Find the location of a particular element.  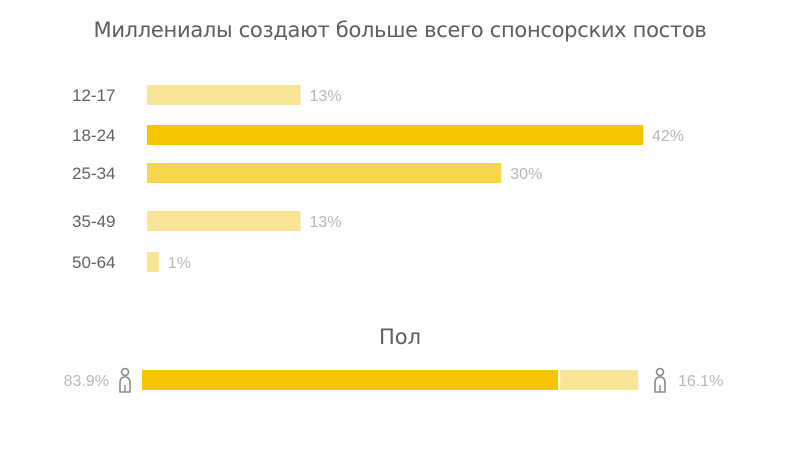

gender-value-label: 83.9% is located at coordinates (86, 381).